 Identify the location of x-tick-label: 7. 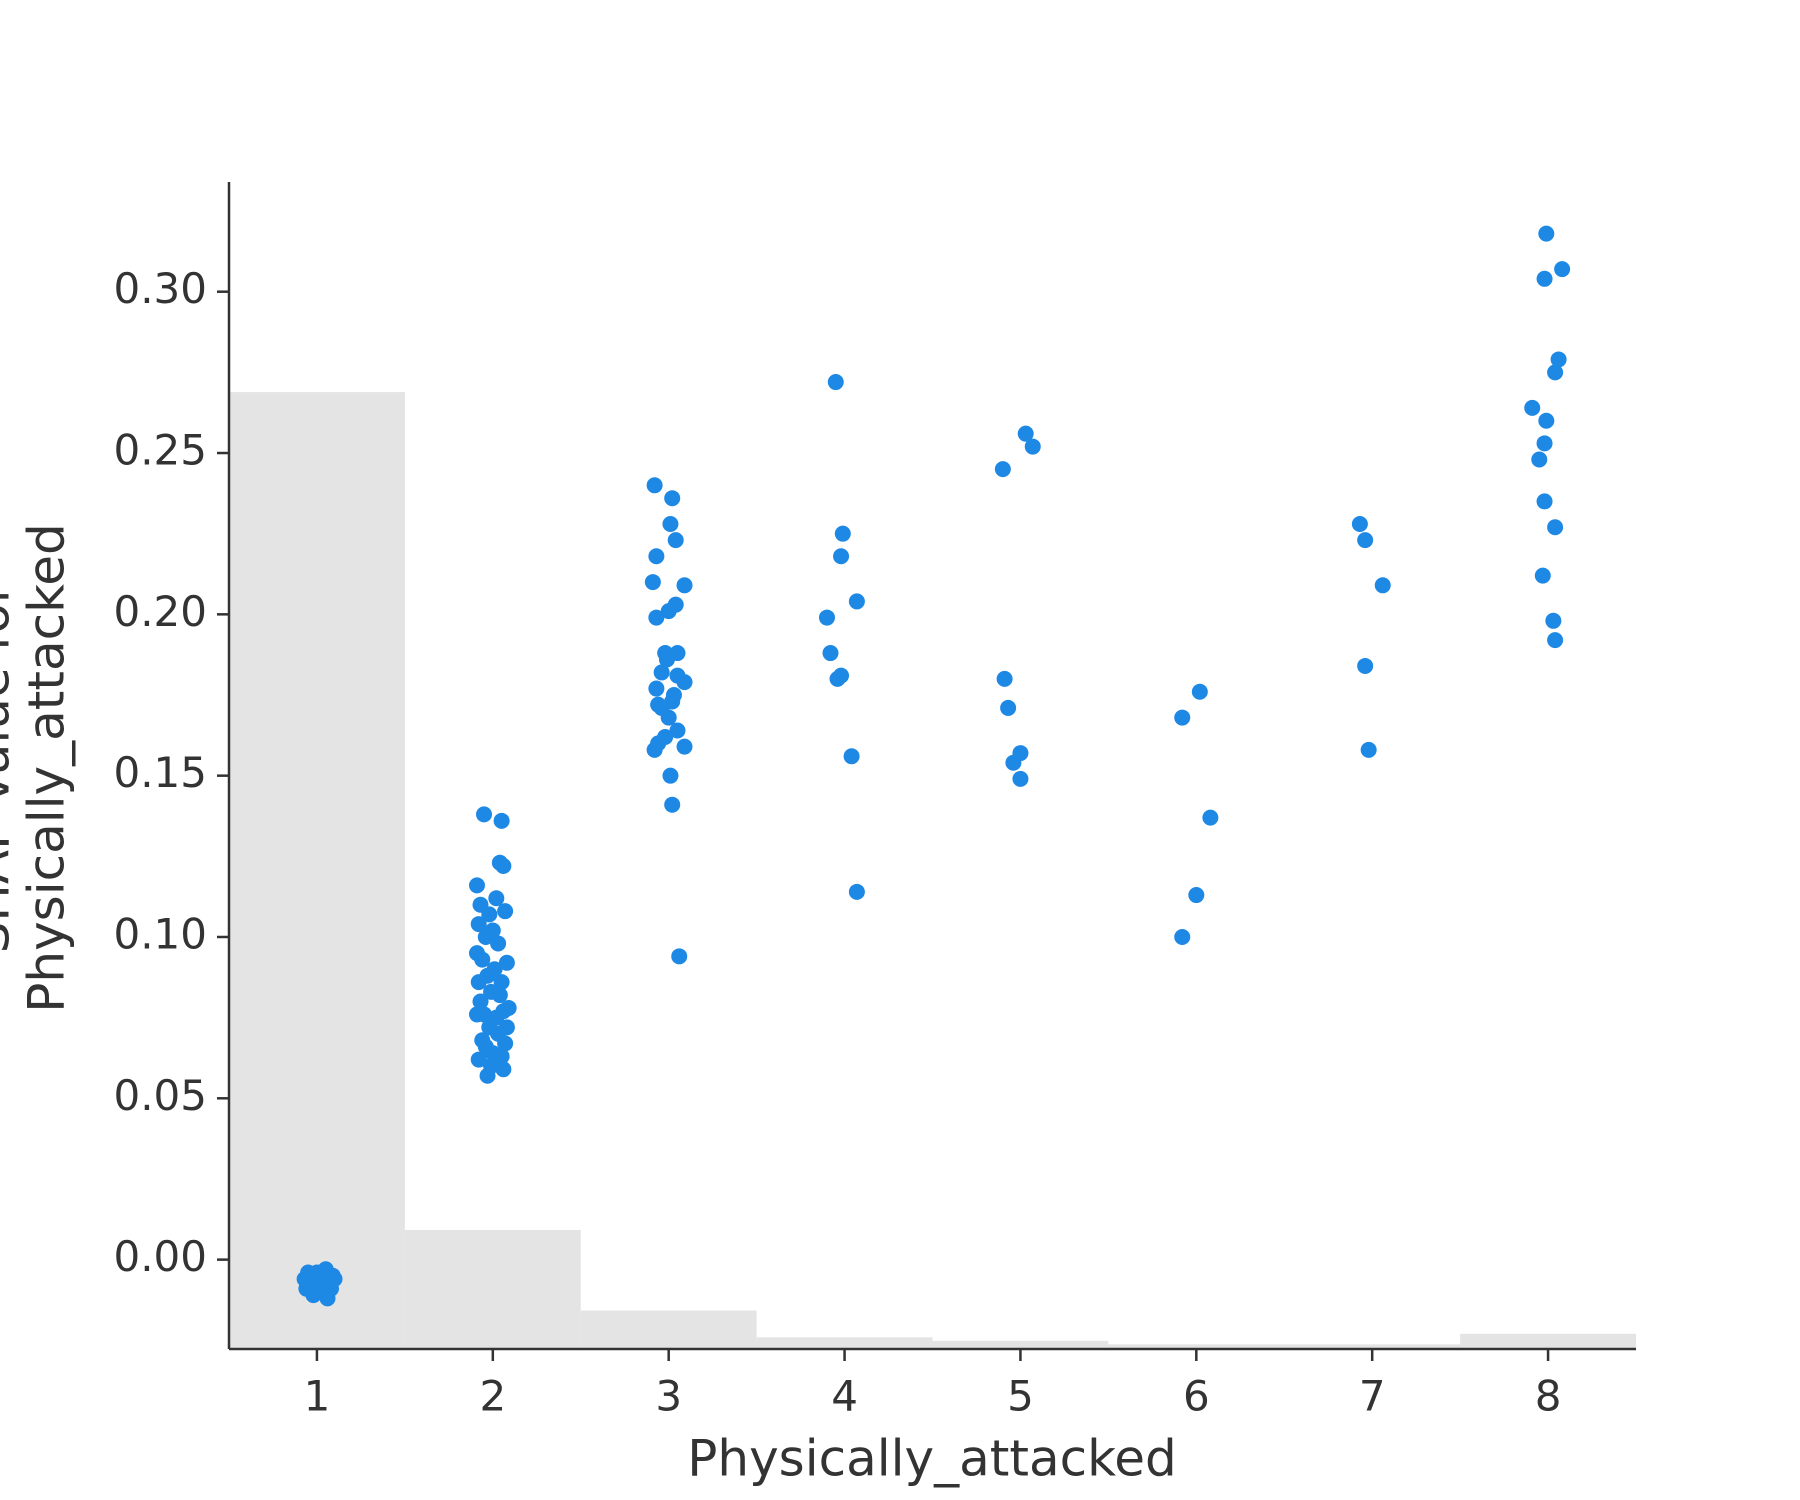
(1372, 1396).